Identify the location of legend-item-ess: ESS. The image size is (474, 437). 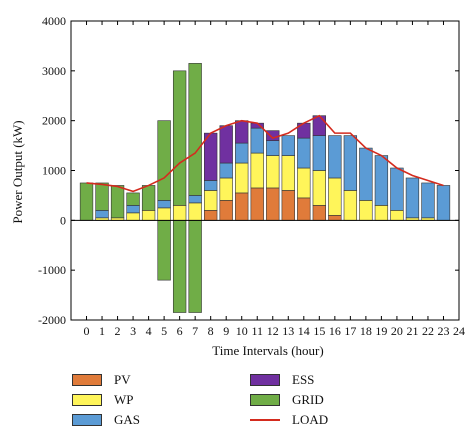
(282, 380).